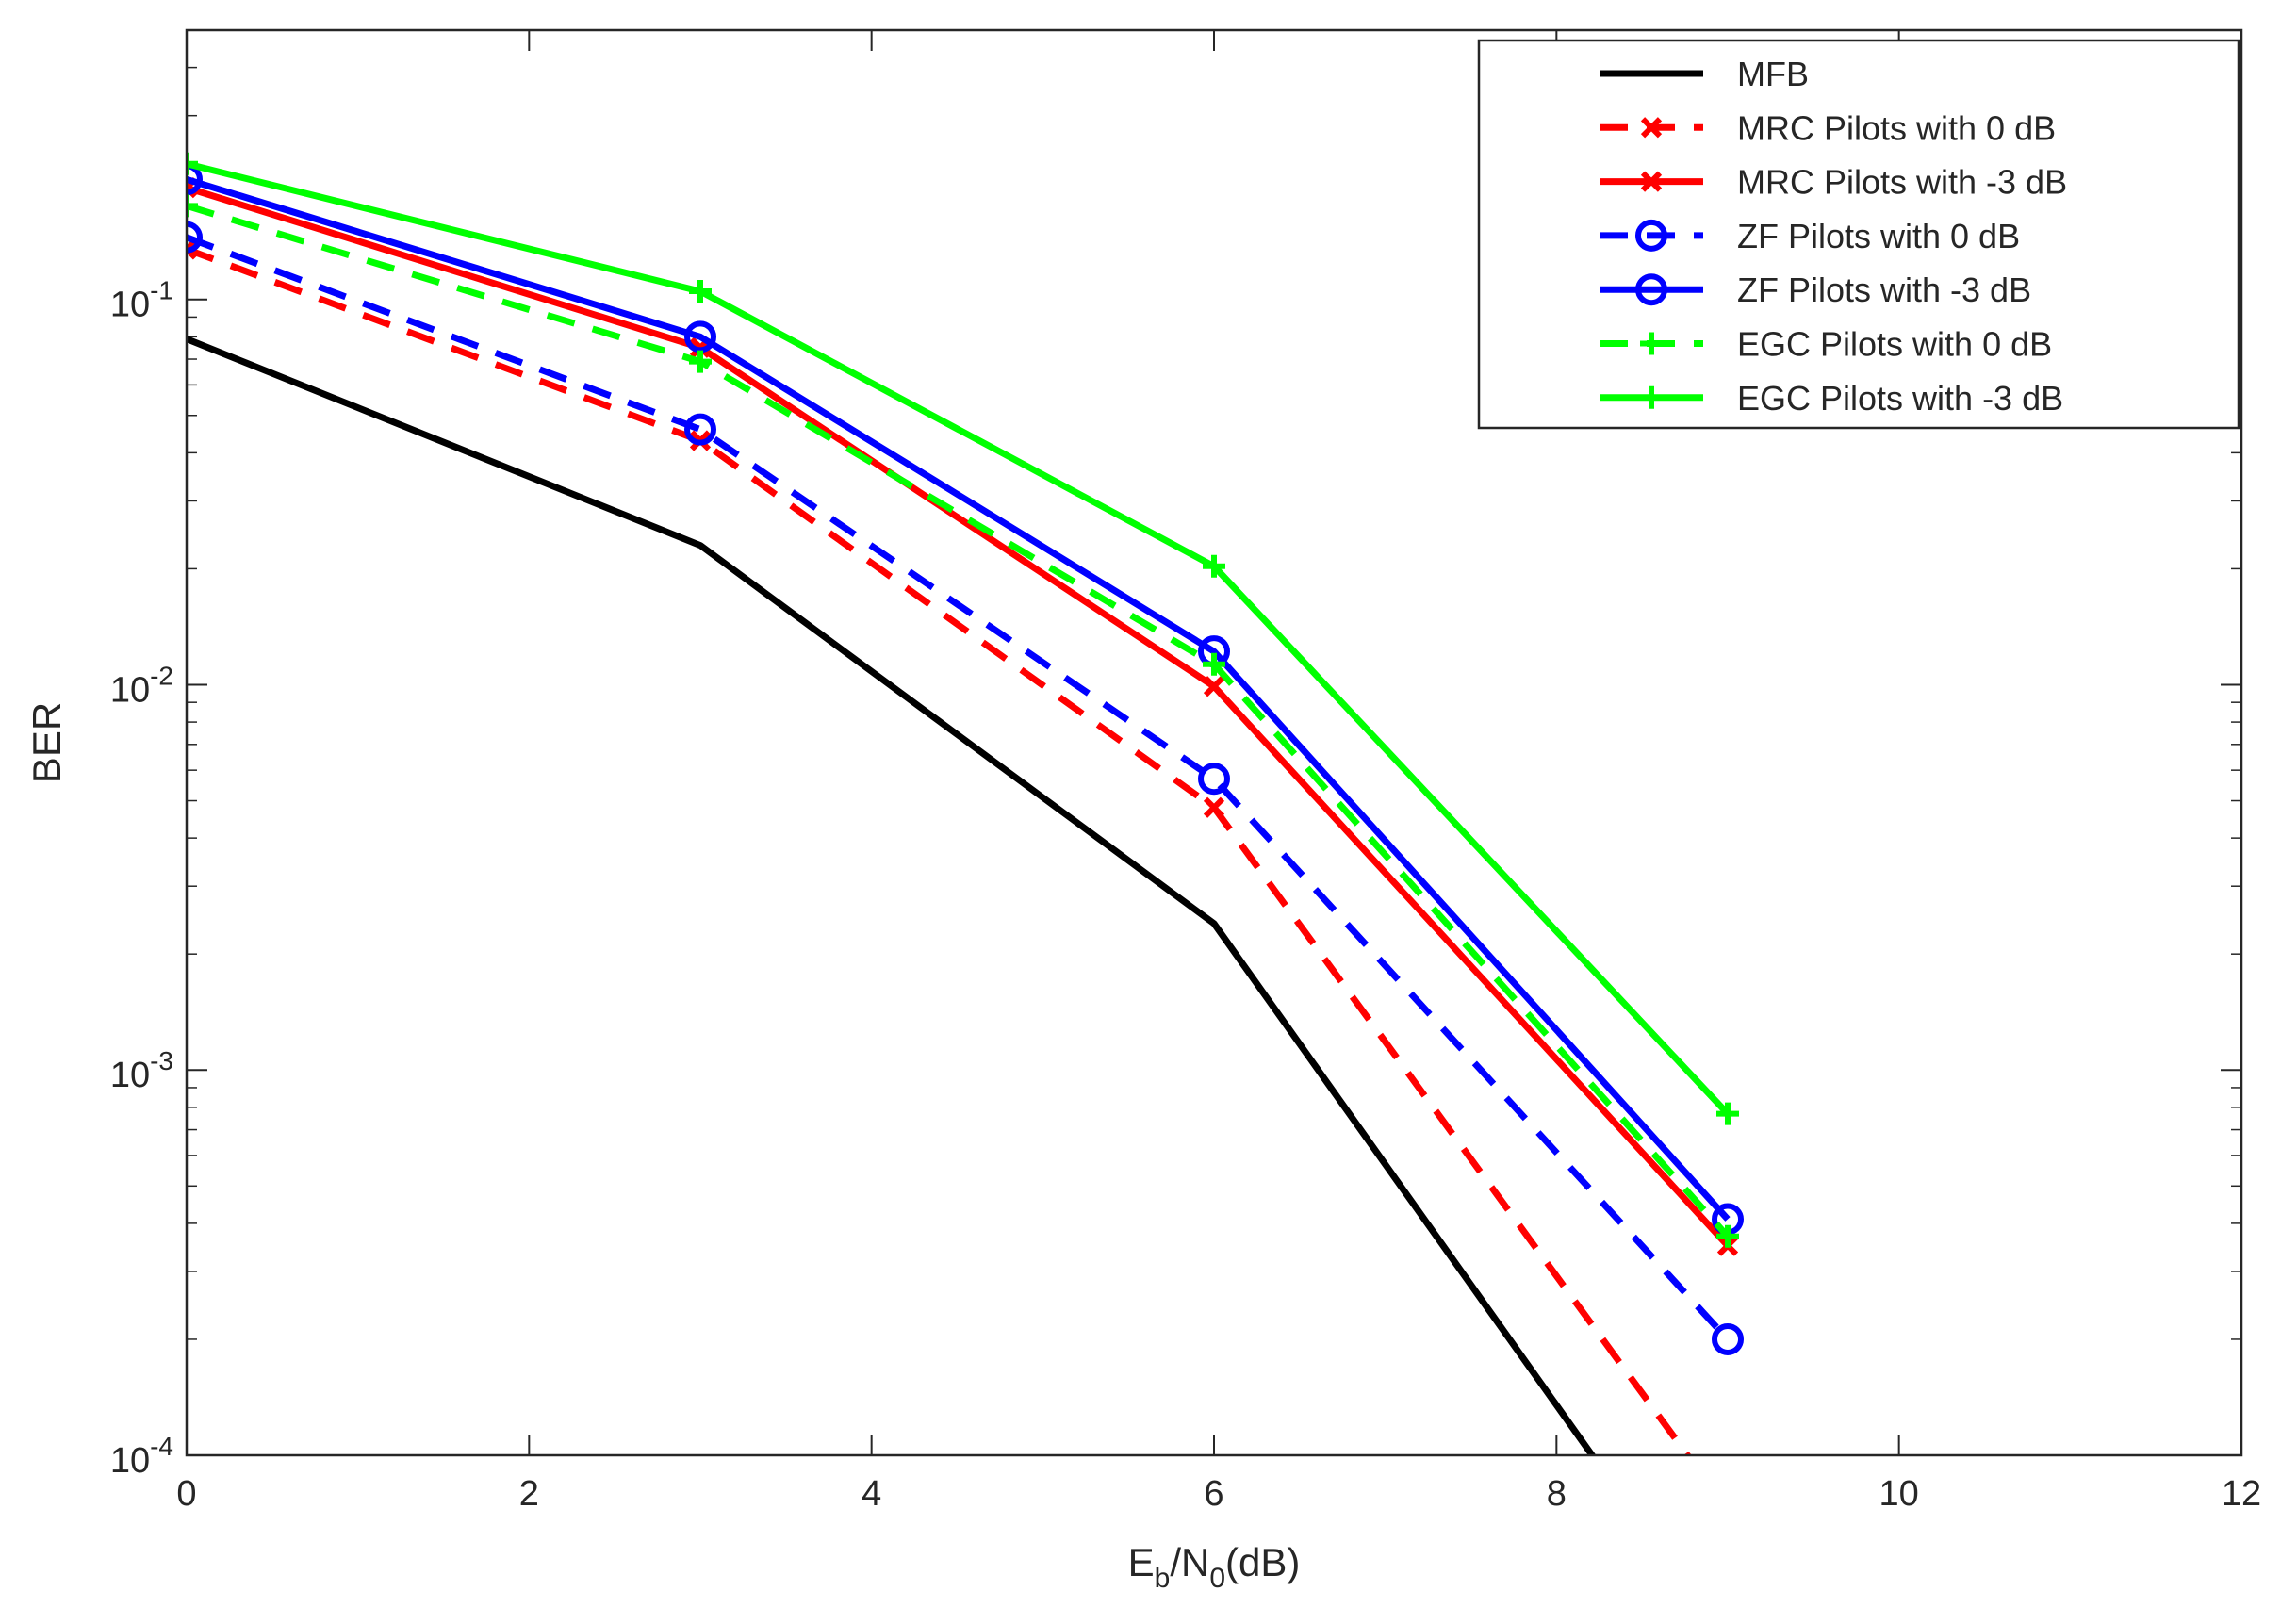  I want to click on legend-label-mfb: MFB, so click(1773, 74).